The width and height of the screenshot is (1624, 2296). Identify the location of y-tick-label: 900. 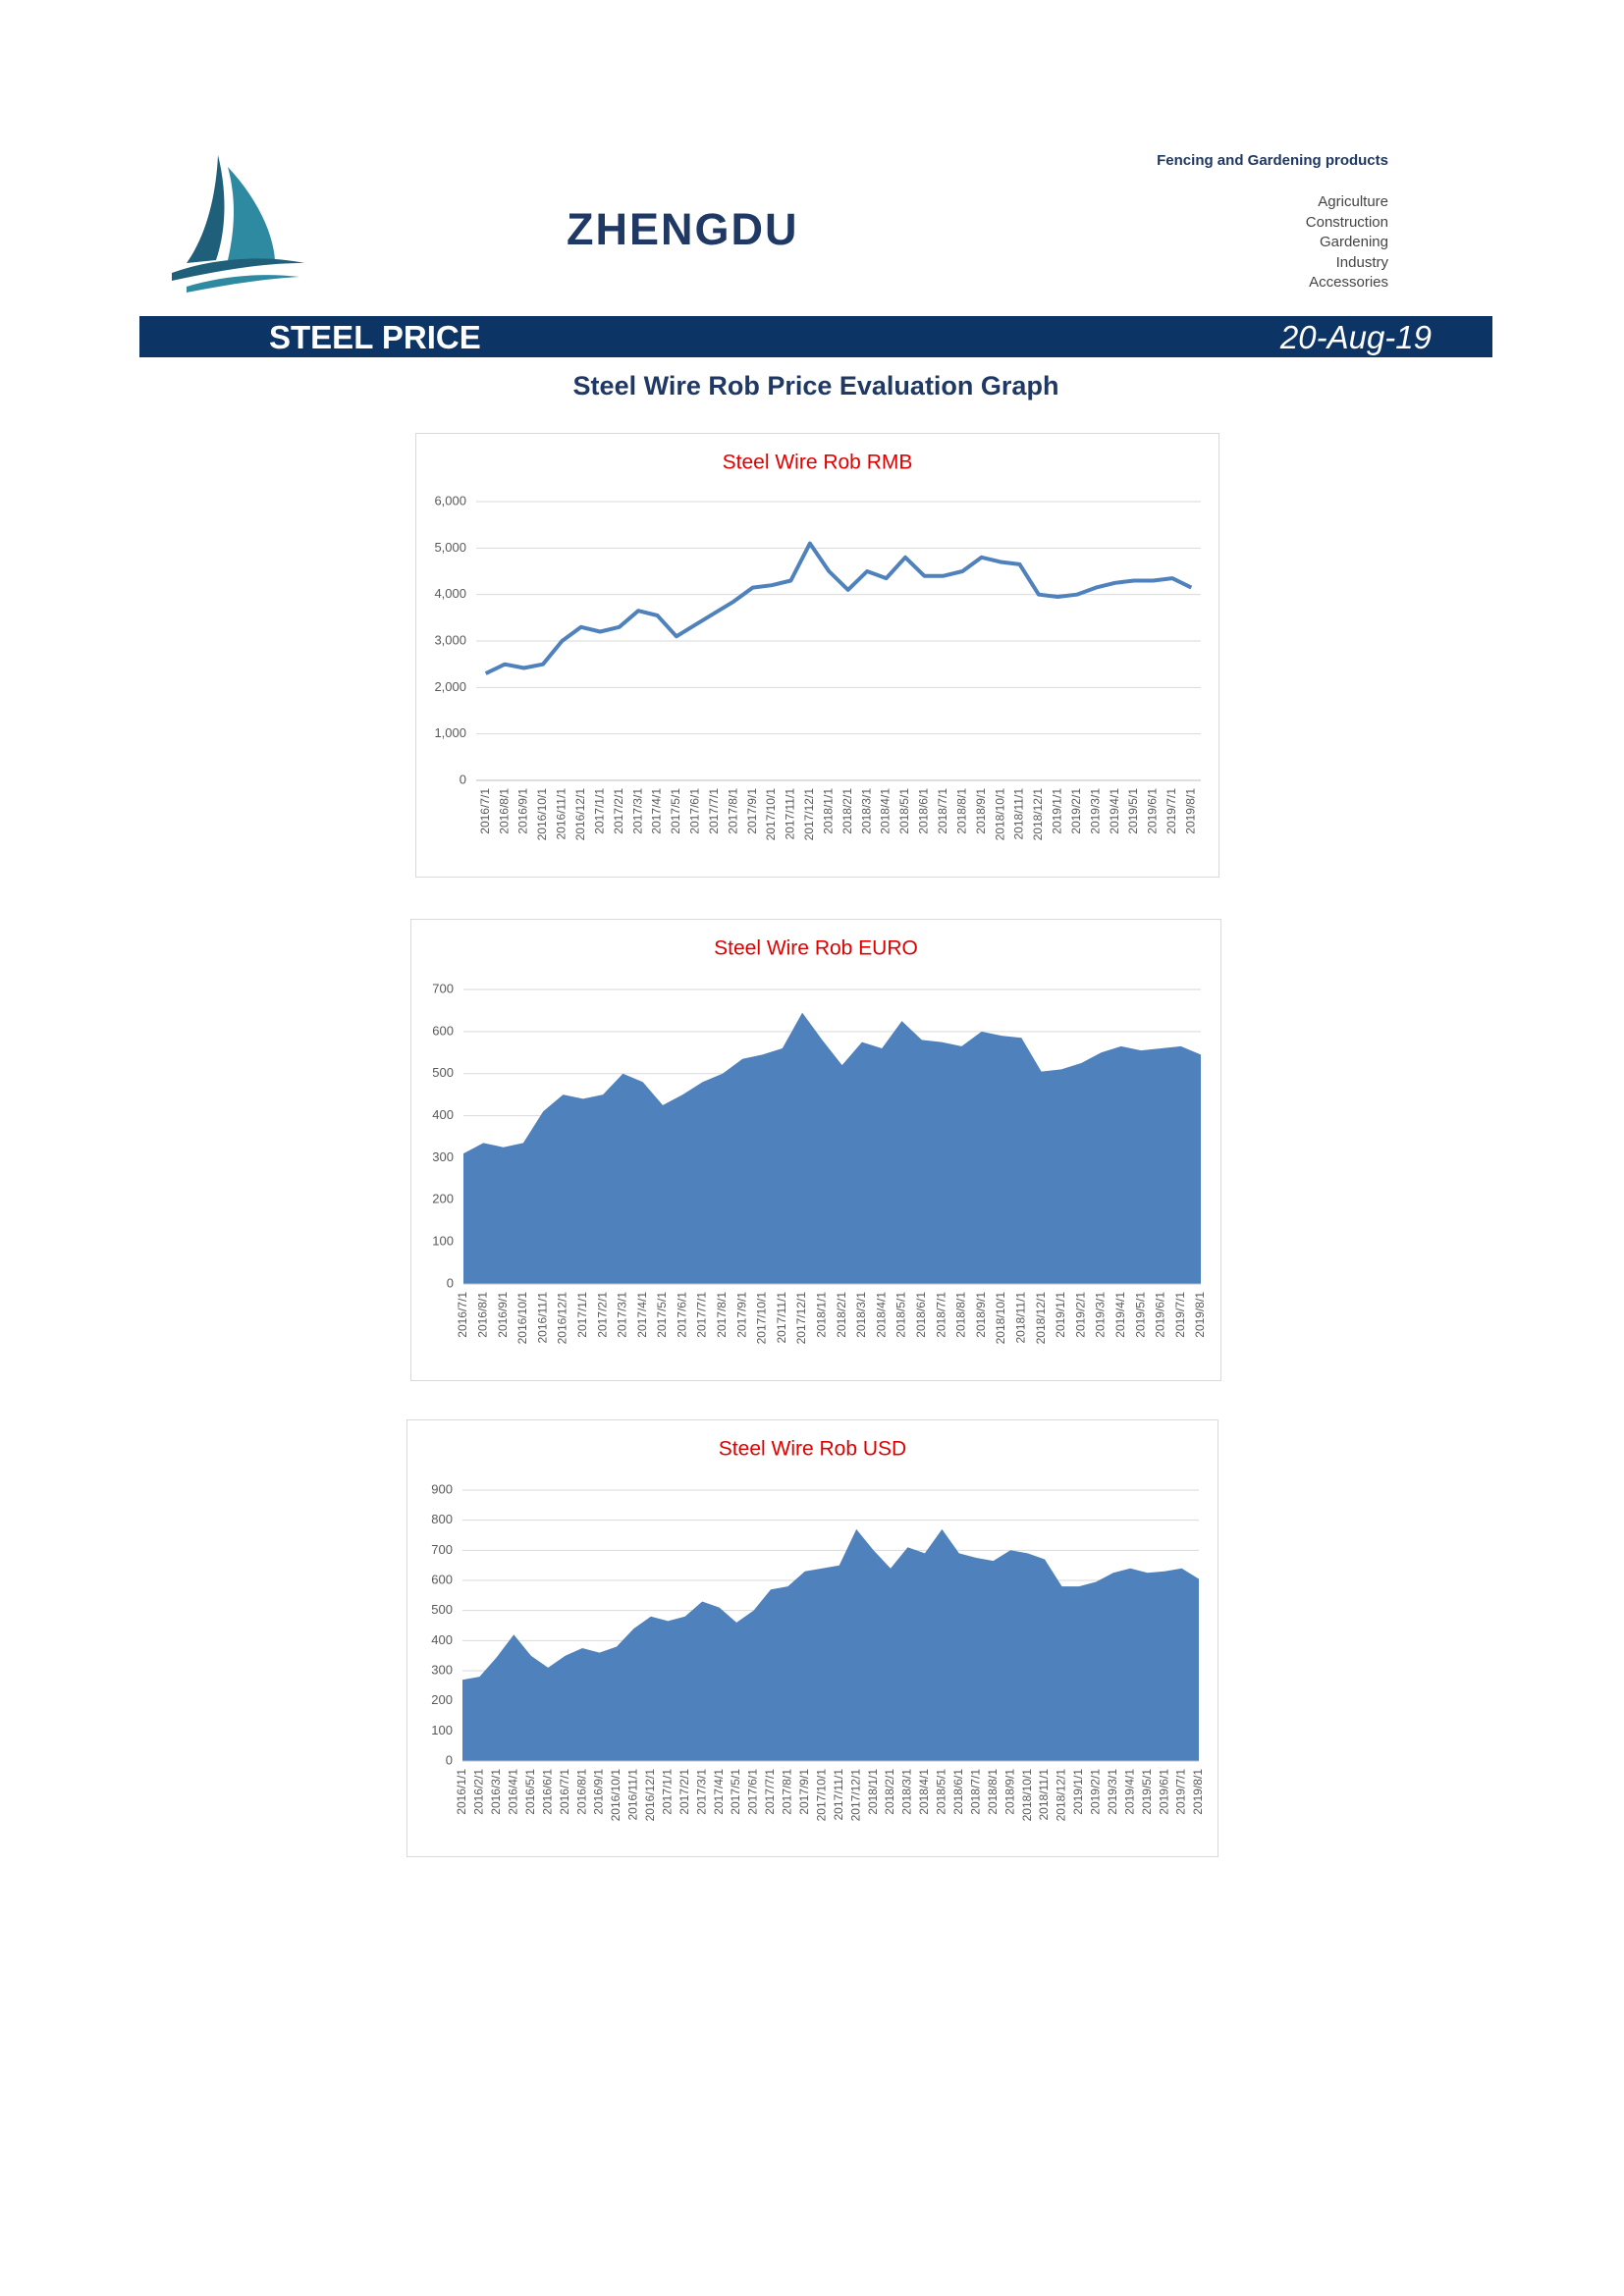
(442, 1488).